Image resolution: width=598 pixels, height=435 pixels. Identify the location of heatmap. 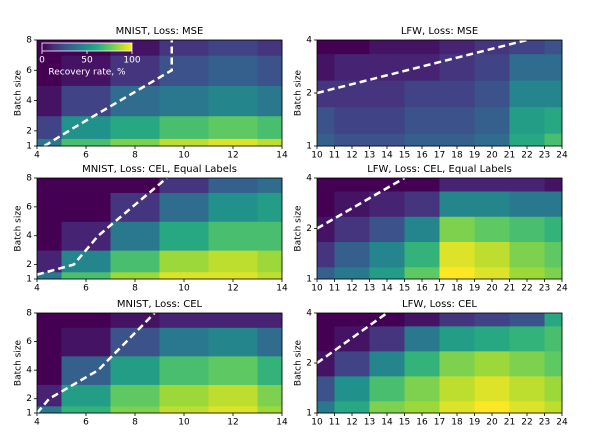
(440, 363).